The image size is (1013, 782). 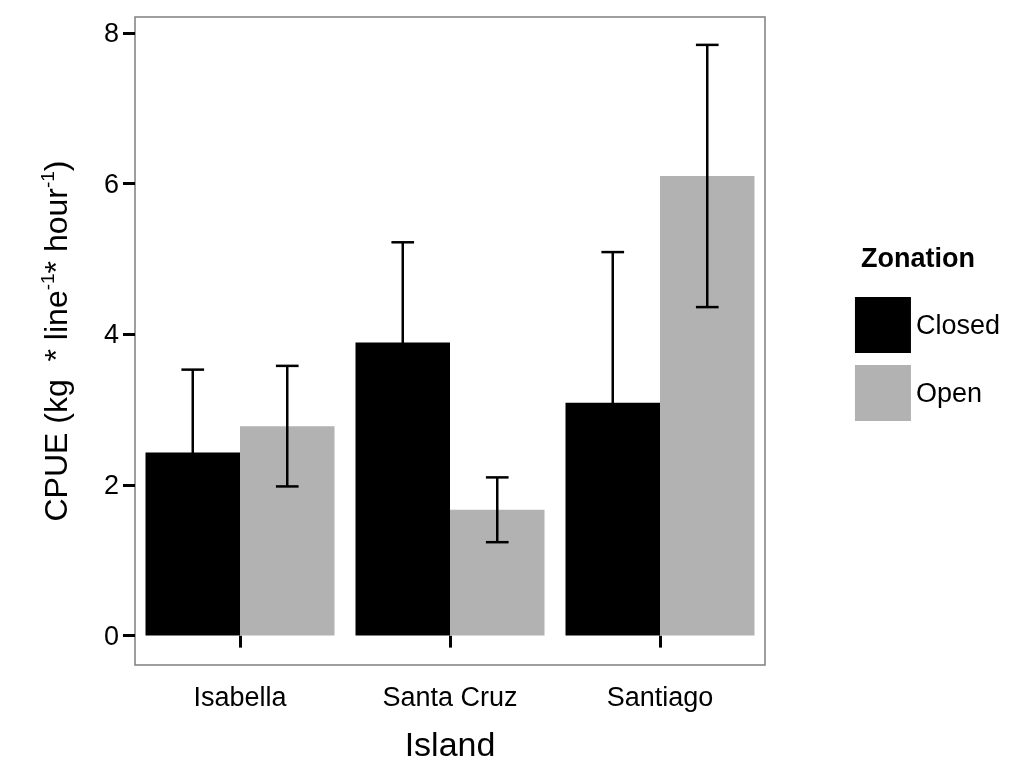 What do you see at coordinates (450, 696) in the screenshot?
I see `x-tick-label: Santa Cruz` at bounding box center [450, 696].